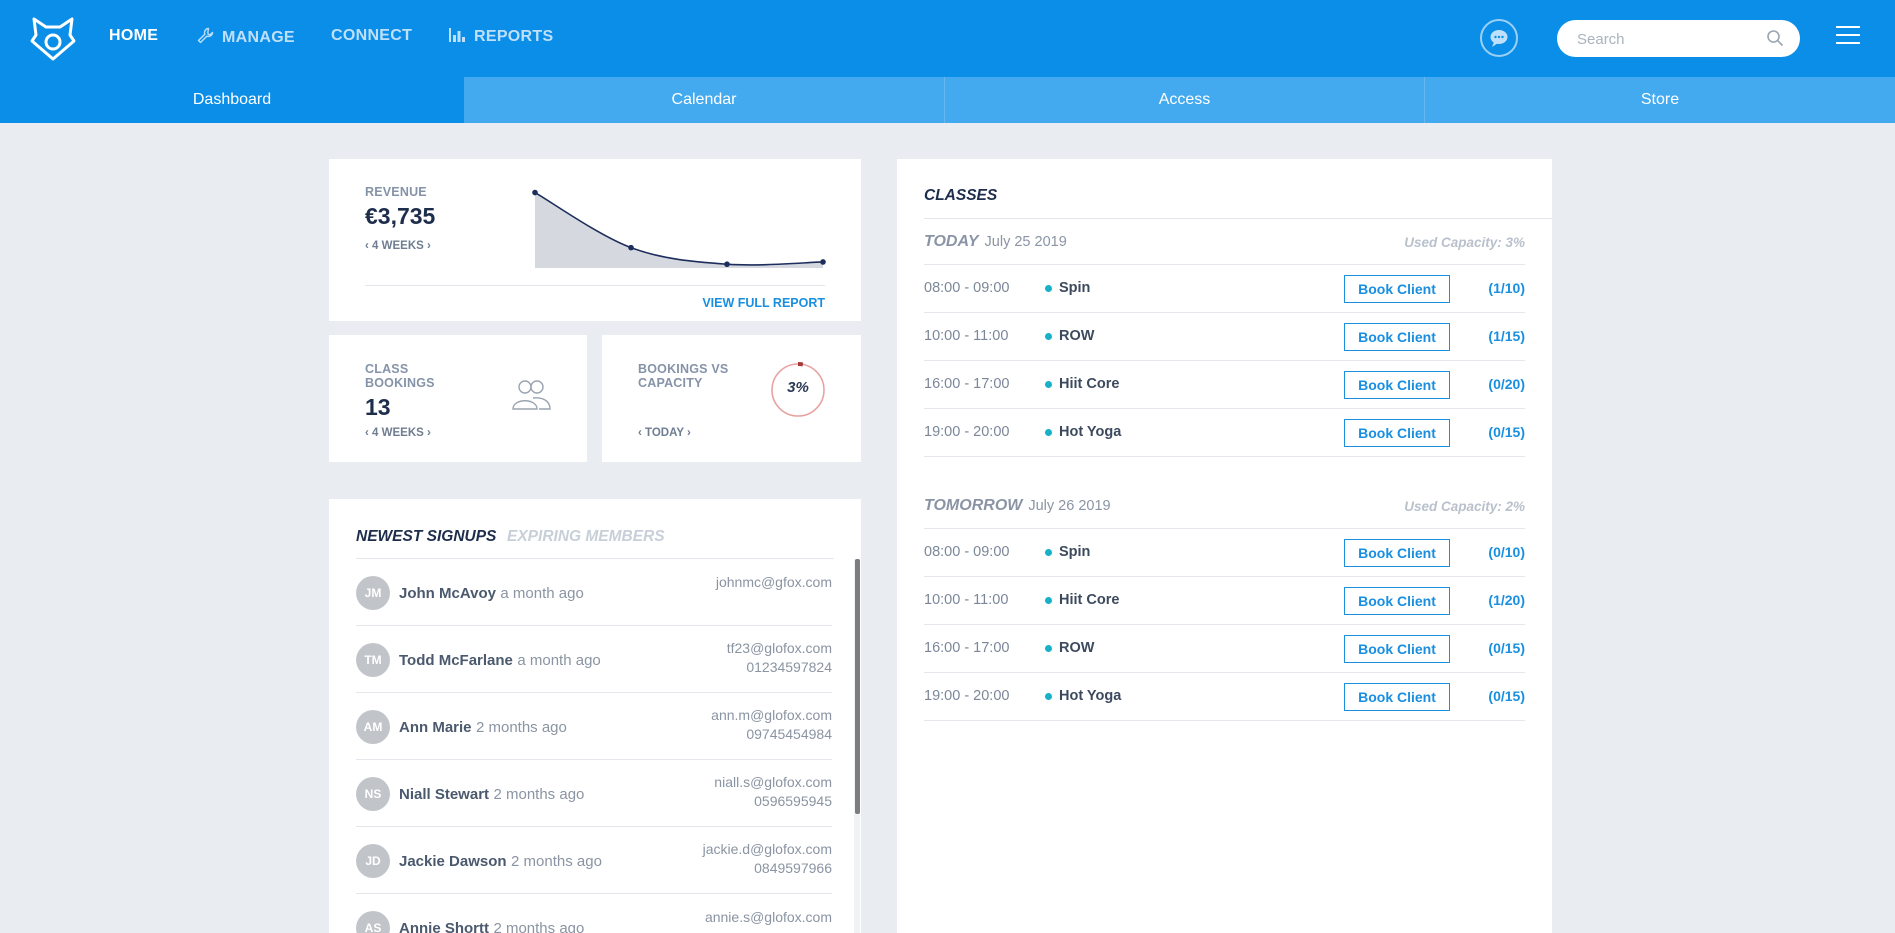 The height and width of the screenshot is (933, 1895). What do you see at coordinates (1667, 39) in the screenshot?
I see `search-input` at bounding box center [1667, 39].